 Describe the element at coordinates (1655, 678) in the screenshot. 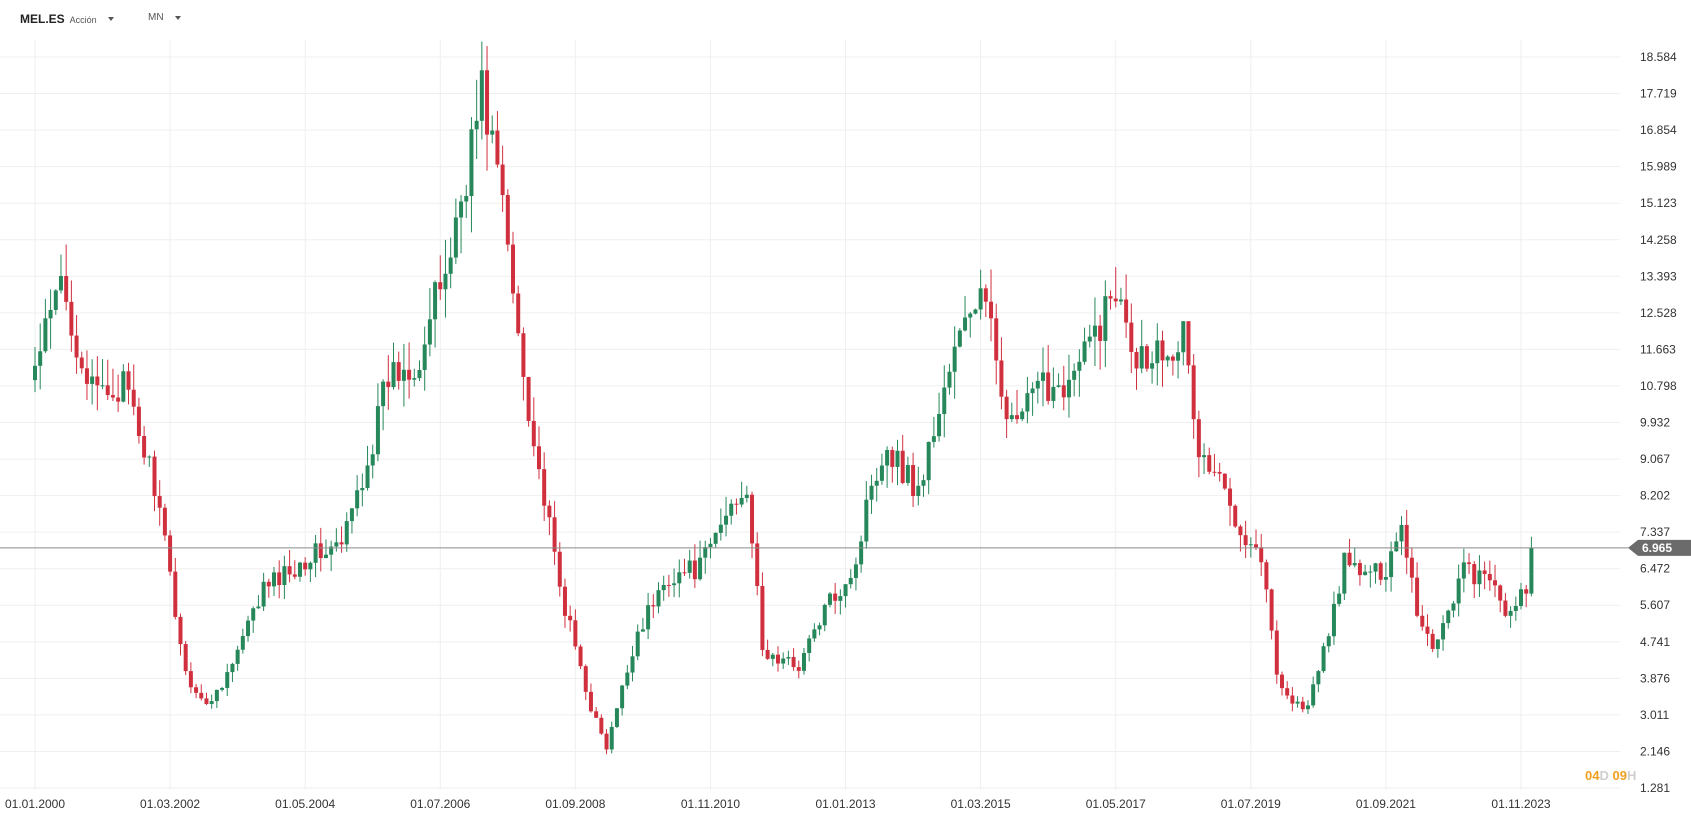

I see `y-tick-label: 3.876` at that location.